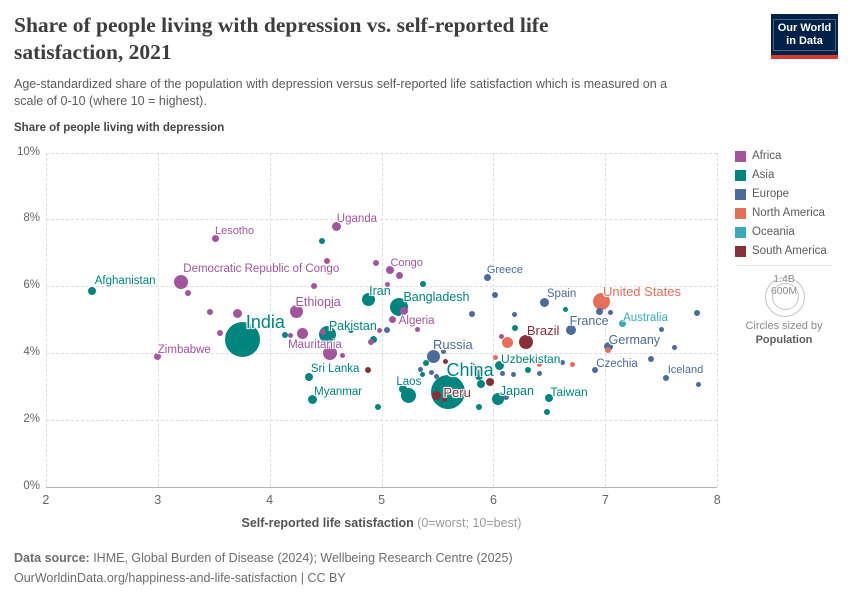 This screenshot has width=850, height=600. Describe the element at coordinates (790, 213) in the screenshot. I see `legend-item-north-america: North America` at that location.